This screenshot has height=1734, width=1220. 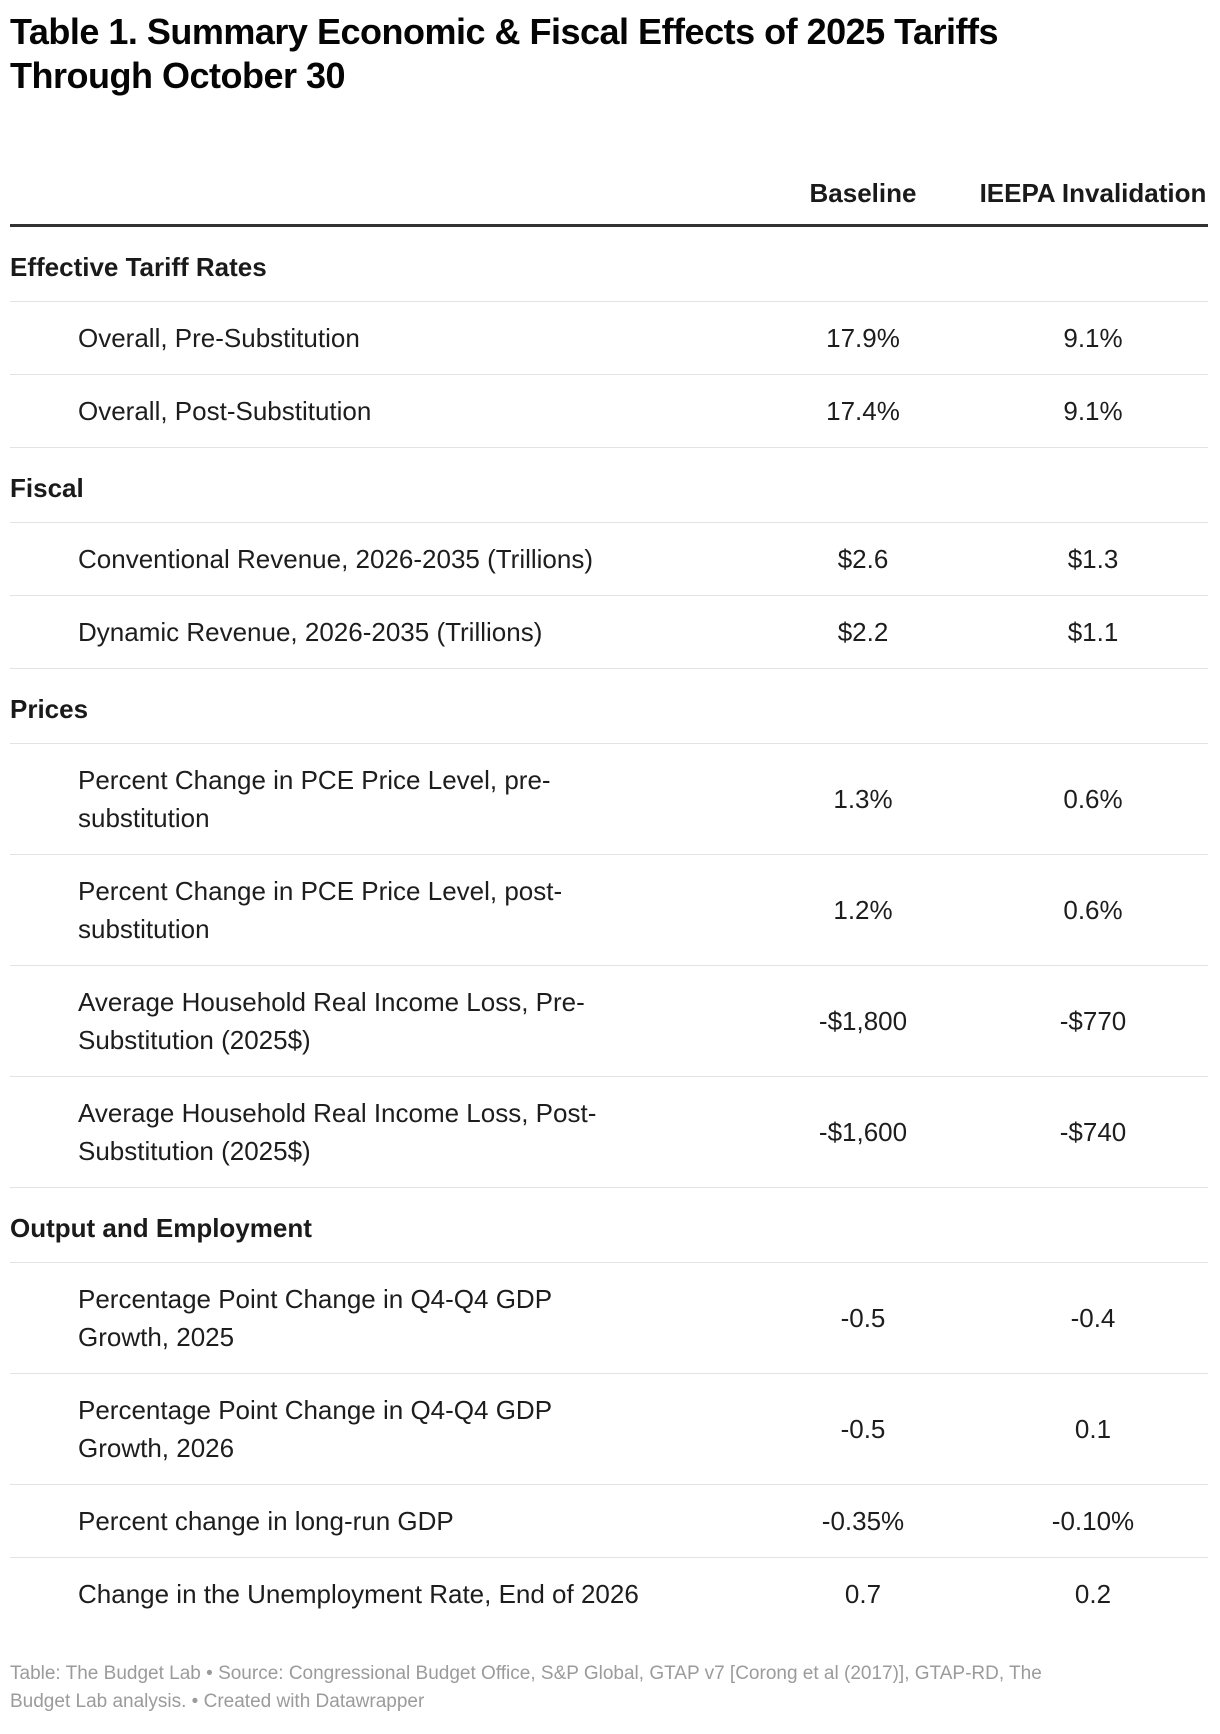 I want to click on baseline-value-cell: 0.7, so click(x=863, y=1594).